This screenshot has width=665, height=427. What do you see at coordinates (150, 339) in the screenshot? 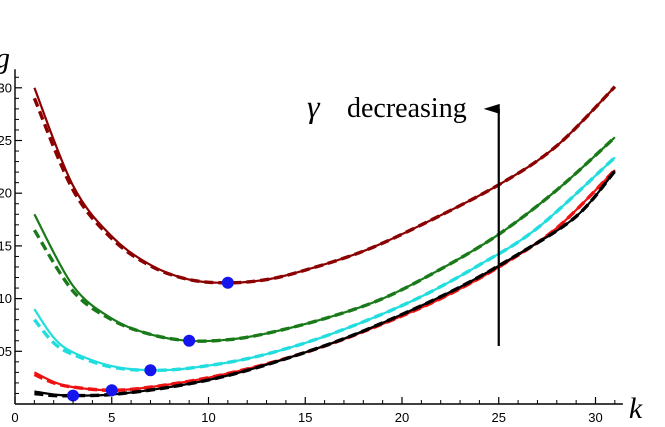
I see `minimum-markers` at bounding box center [150, 339].